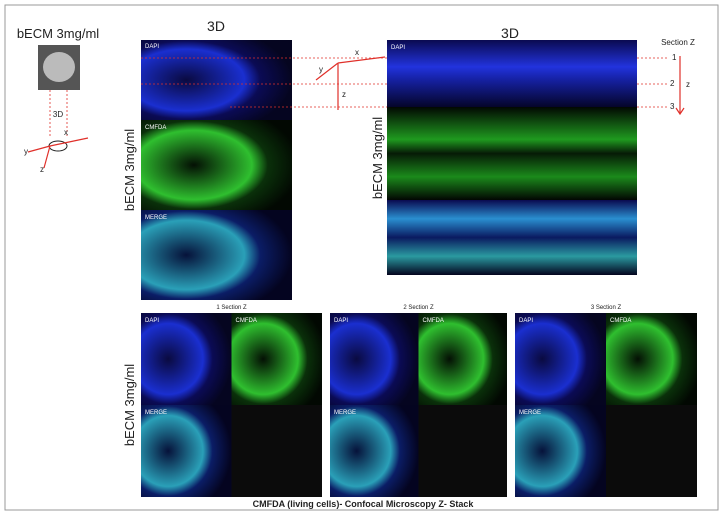 This screenshot has height=517, width=726. I want to click on gel-drop, so click(59, 67).